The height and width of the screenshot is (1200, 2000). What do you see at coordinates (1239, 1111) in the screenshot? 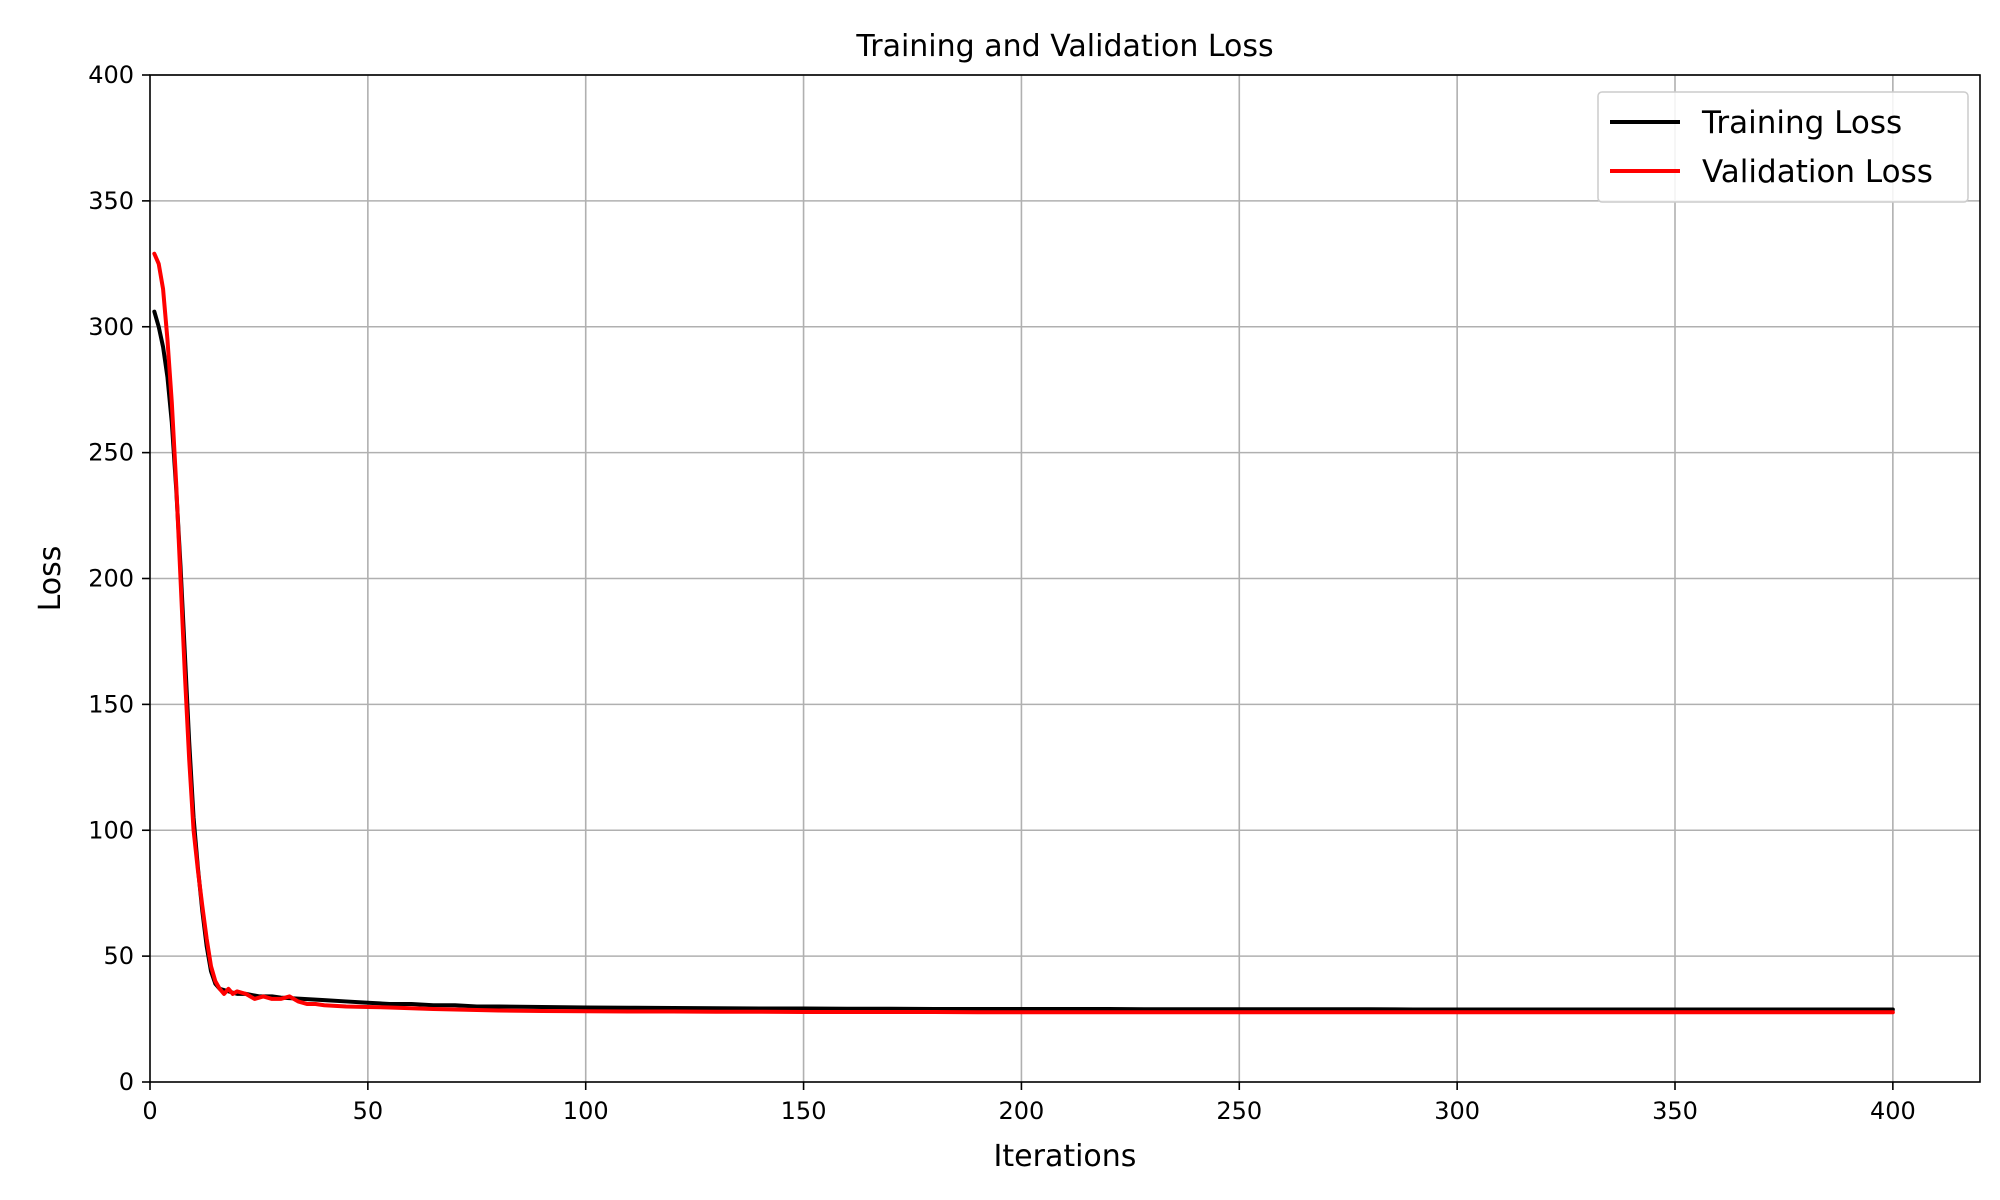
I see `x-tick-label: 250` at bounding box center [1239, 1111].